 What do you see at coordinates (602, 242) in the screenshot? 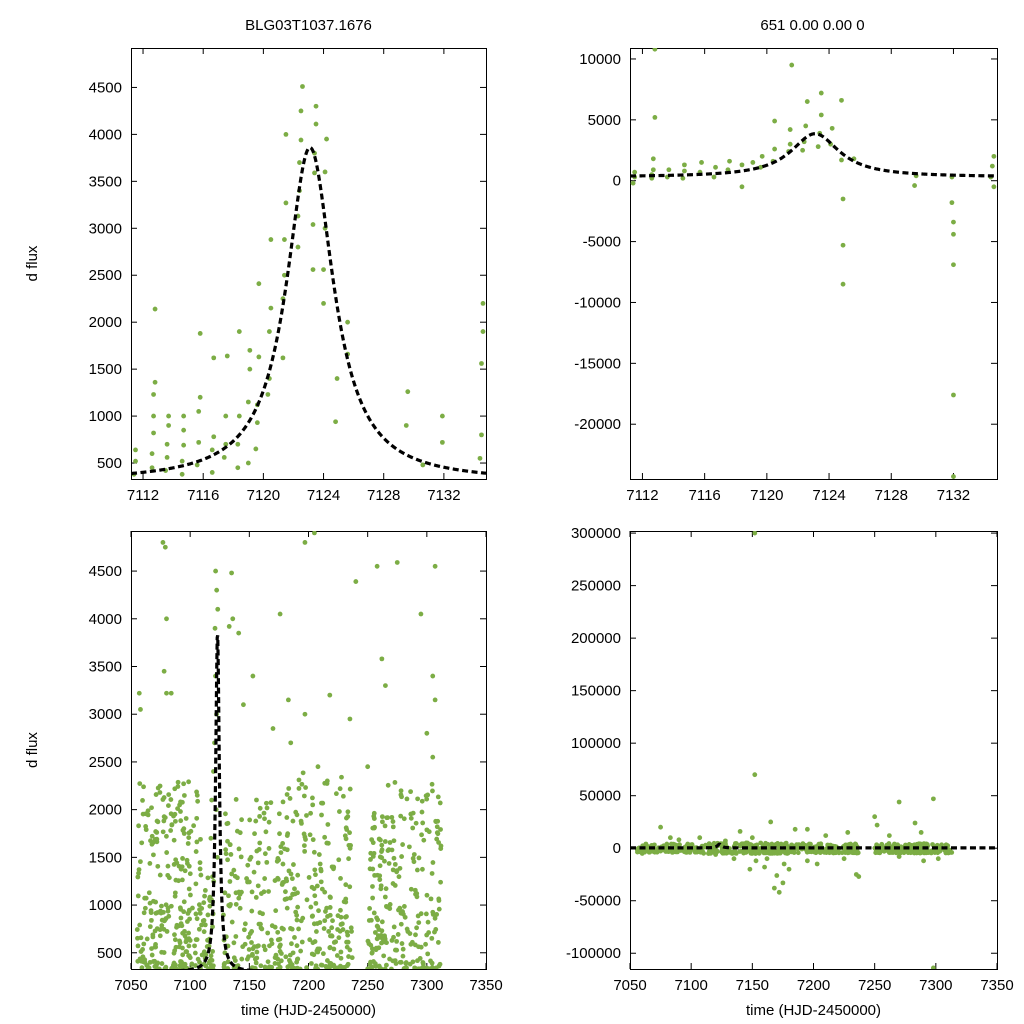
I see `y-tick-label: -5000` at bounding box center [602, 242].